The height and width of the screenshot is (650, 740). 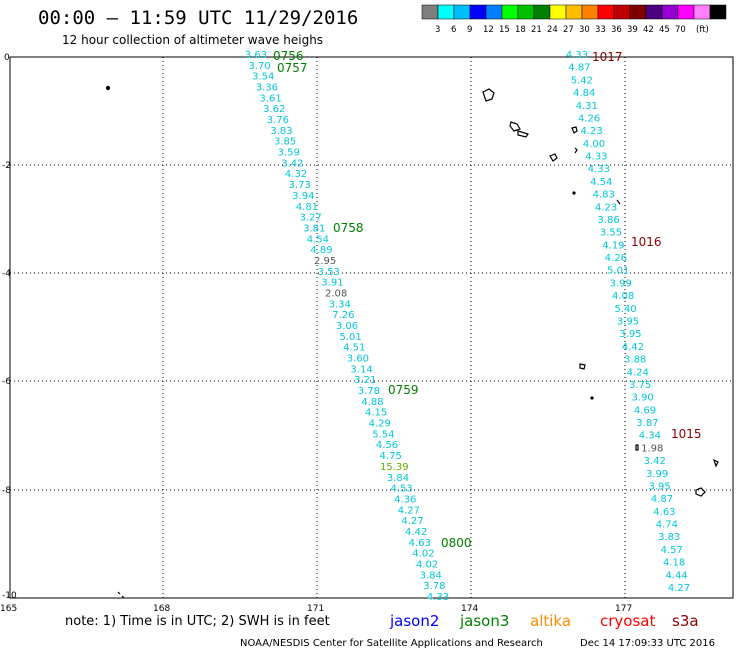 What do you see at coordinates (437, 30) in the screenshot?
I see `colorbar-label: 3` at bounding box center [437, 30].